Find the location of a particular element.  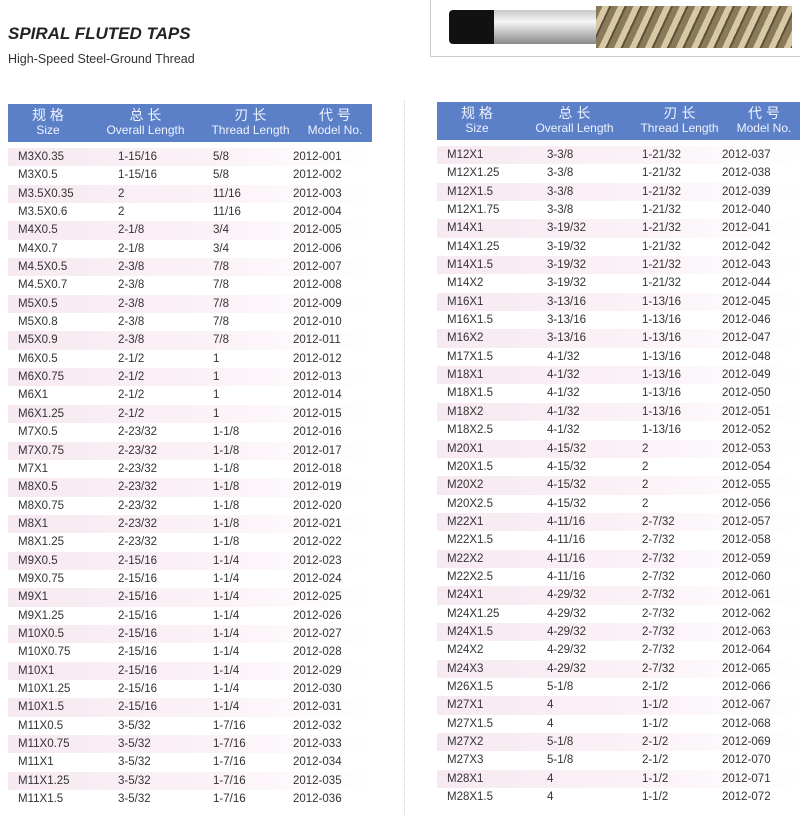

table-row: M27X2 5-1/8 2-1/2 2012-069 is located at coordinates (618, 742).